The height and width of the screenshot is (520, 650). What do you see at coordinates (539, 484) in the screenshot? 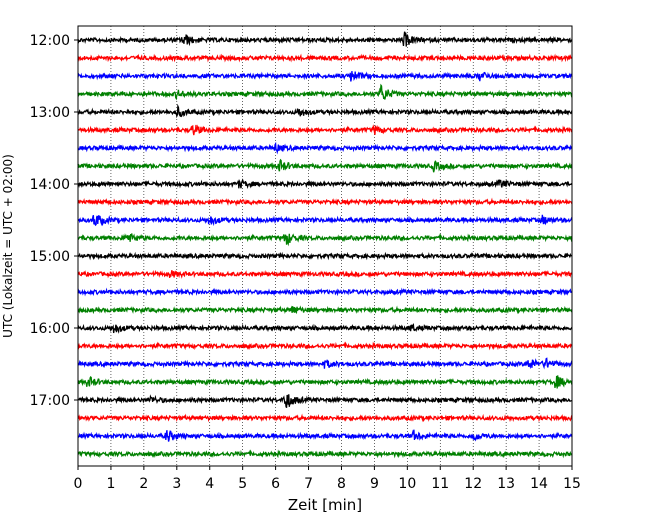
I see `x-tick-label: 14` at bounding box center [539, 484].